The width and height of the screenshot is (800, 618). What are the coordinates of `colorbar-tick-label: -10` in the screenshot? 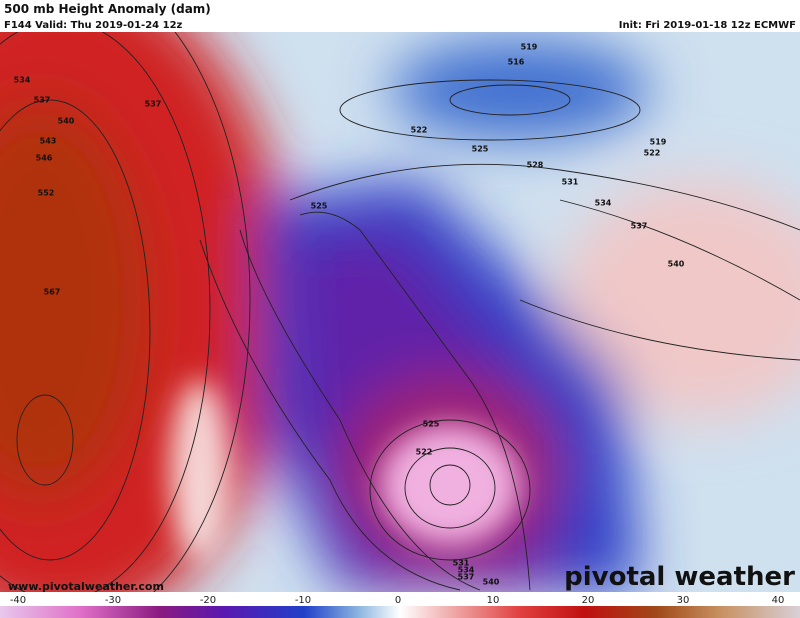 It's located at (303, 600).